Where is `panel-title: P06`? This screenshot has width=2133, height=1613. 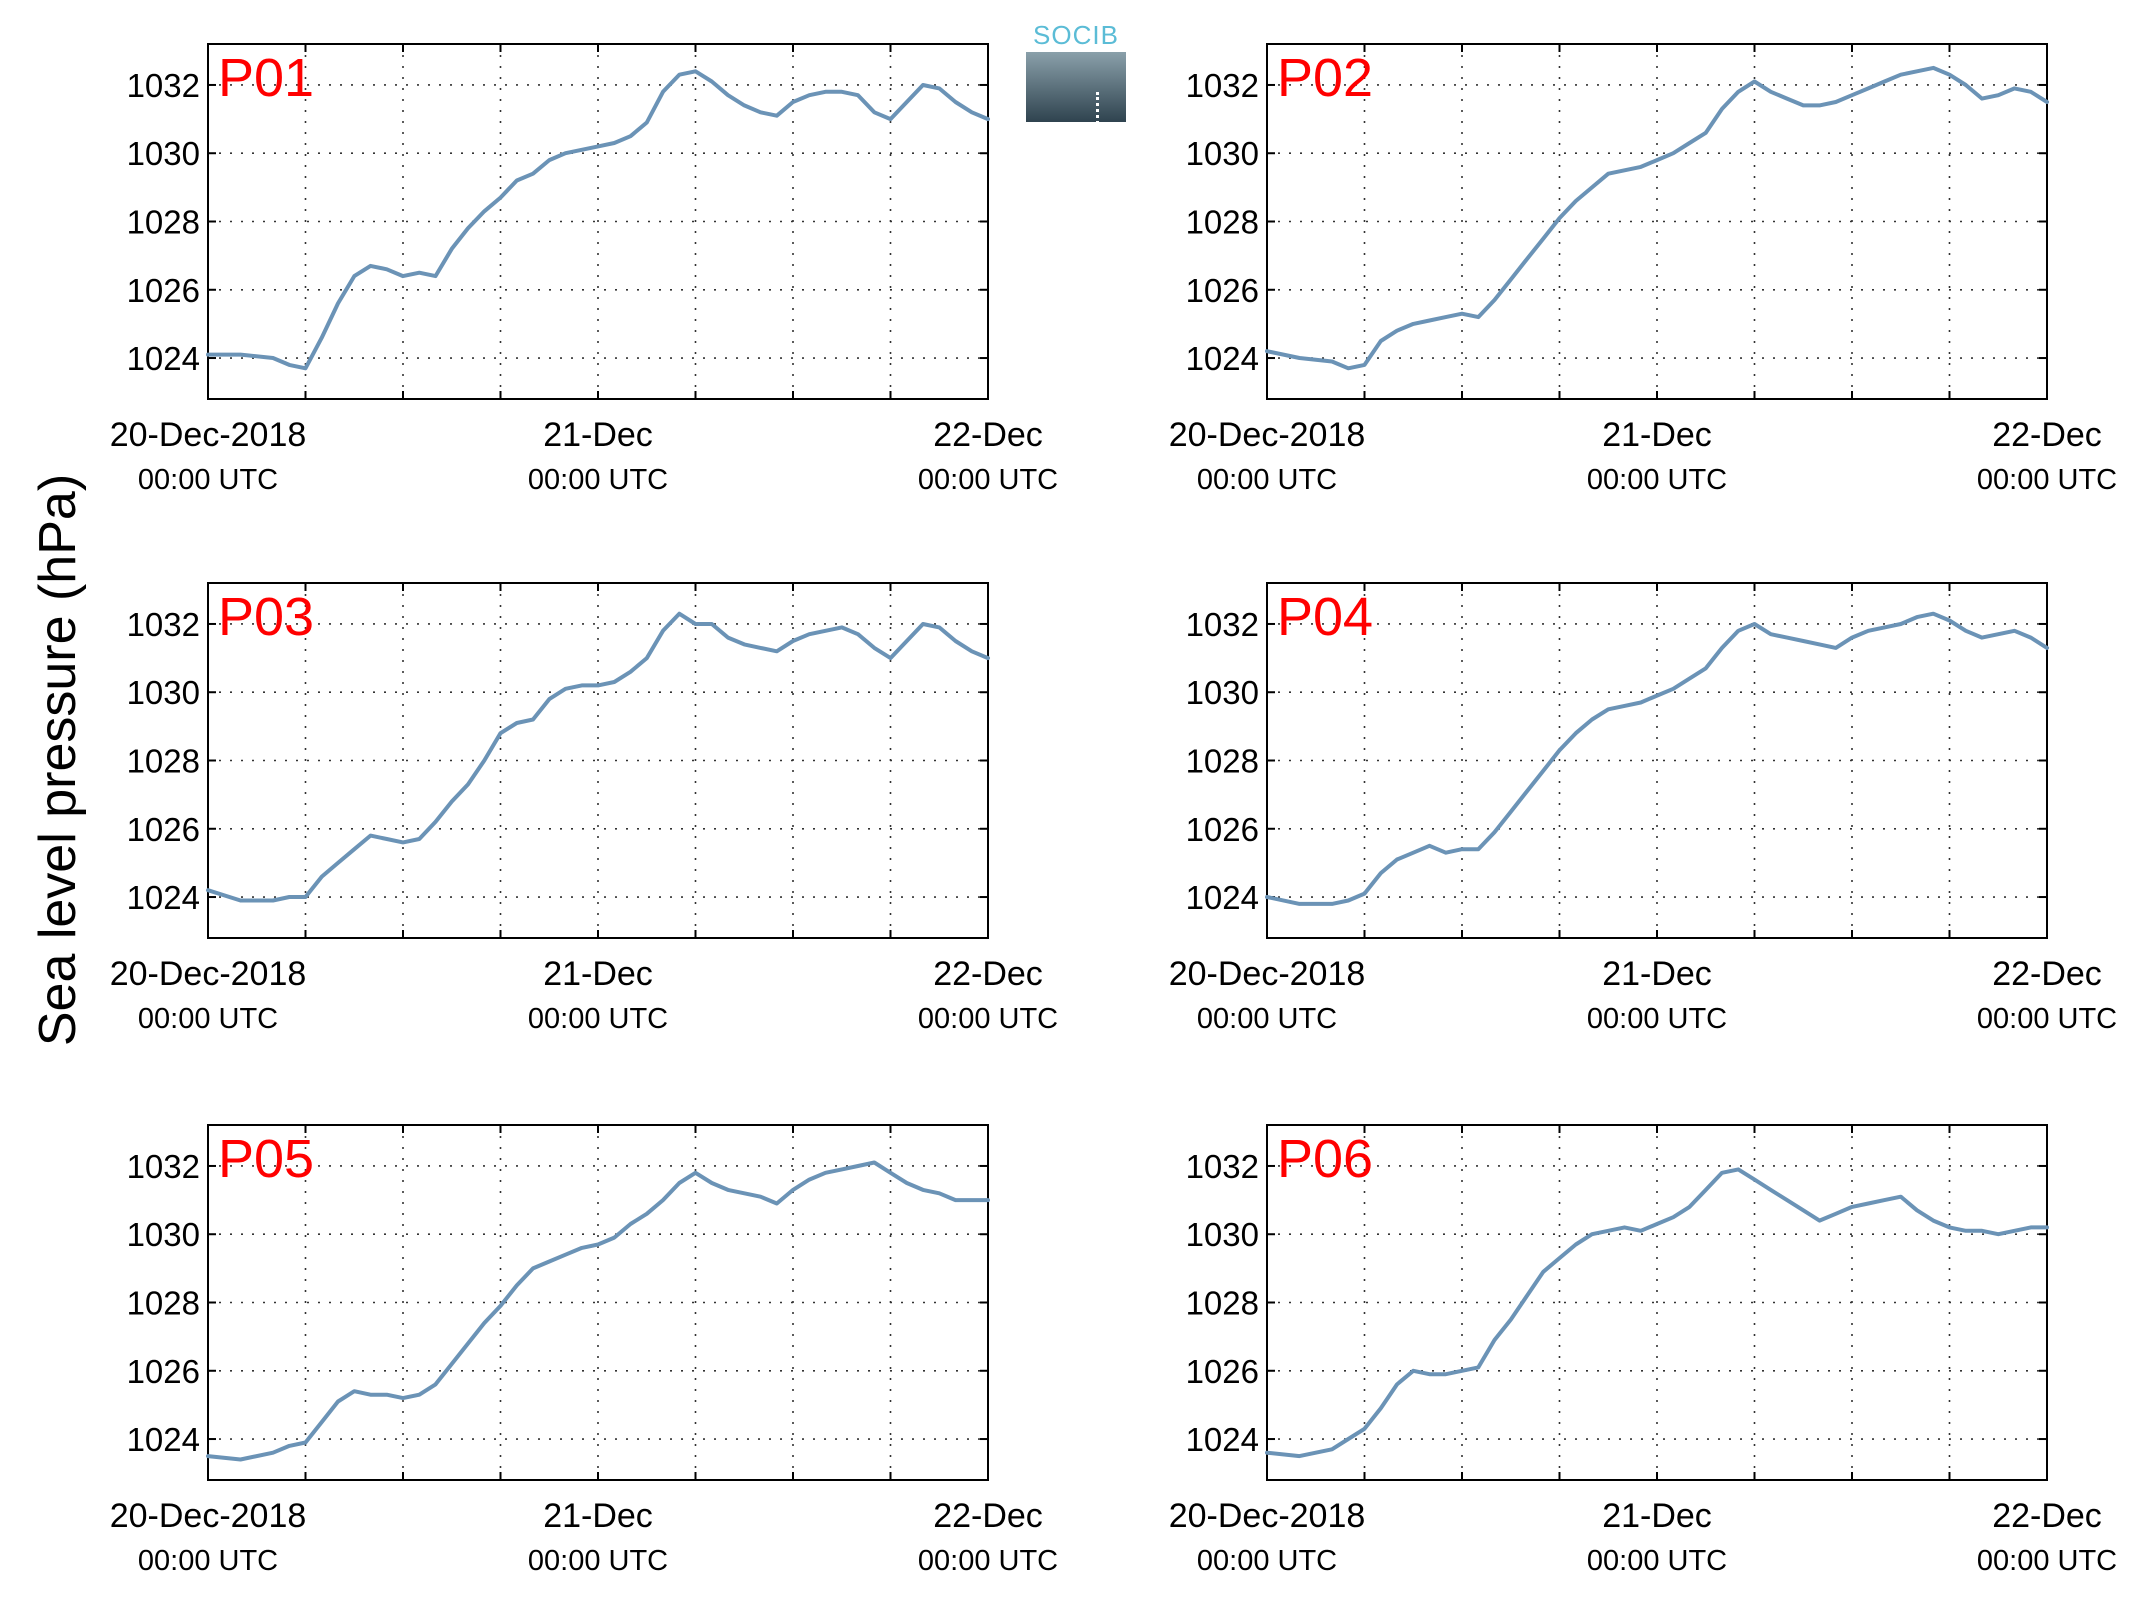 panel-title: P06 is located at coordinates (1325, 1159).